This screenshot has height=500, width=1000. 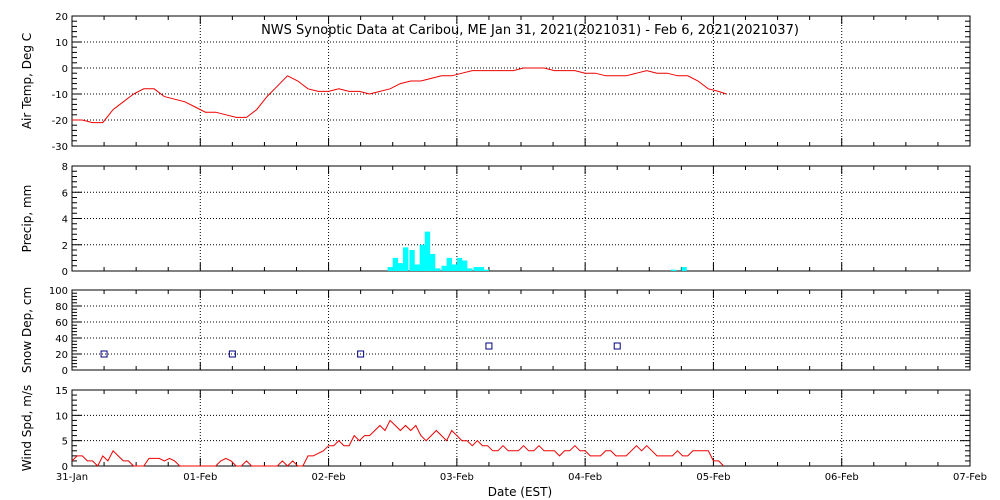 I want to click on y-axis-label: Precip, mm, so click(x=27, y=219).